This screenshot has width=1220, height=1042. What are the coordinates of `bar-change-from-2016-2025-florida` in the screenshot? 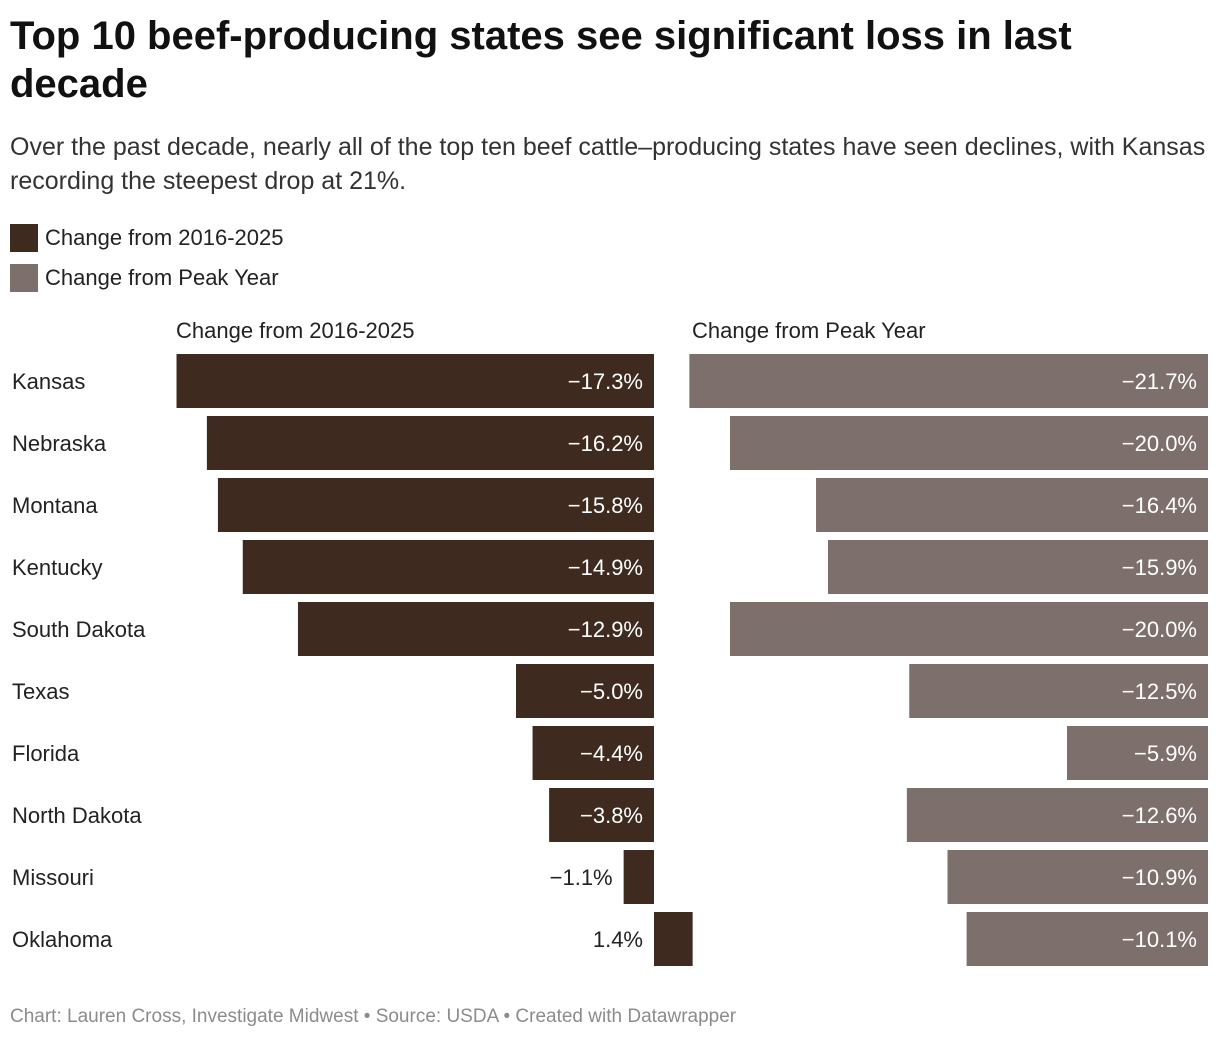 It's located at (593, 753).